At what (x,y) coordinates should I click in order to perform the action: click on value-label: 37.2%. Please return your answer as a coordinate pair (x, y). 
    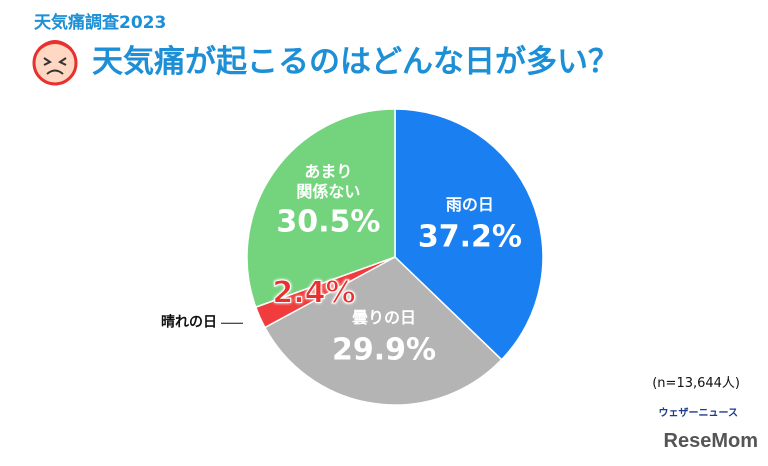
    Looking at the image, I should click on (469, 237).